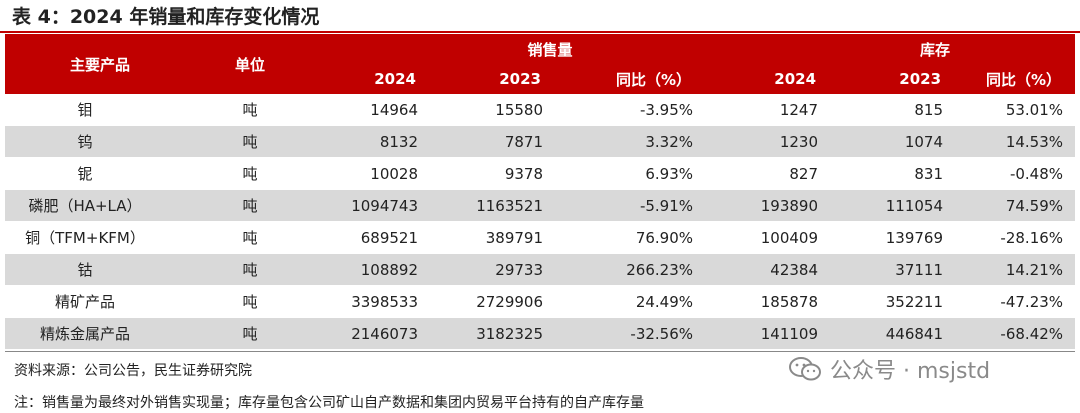 This screenshot has height=413, width=1080. Describe the element at coordinates (630, 301) in the screenshot. I see `cell-sales-yoy: 24.49%` at that location.